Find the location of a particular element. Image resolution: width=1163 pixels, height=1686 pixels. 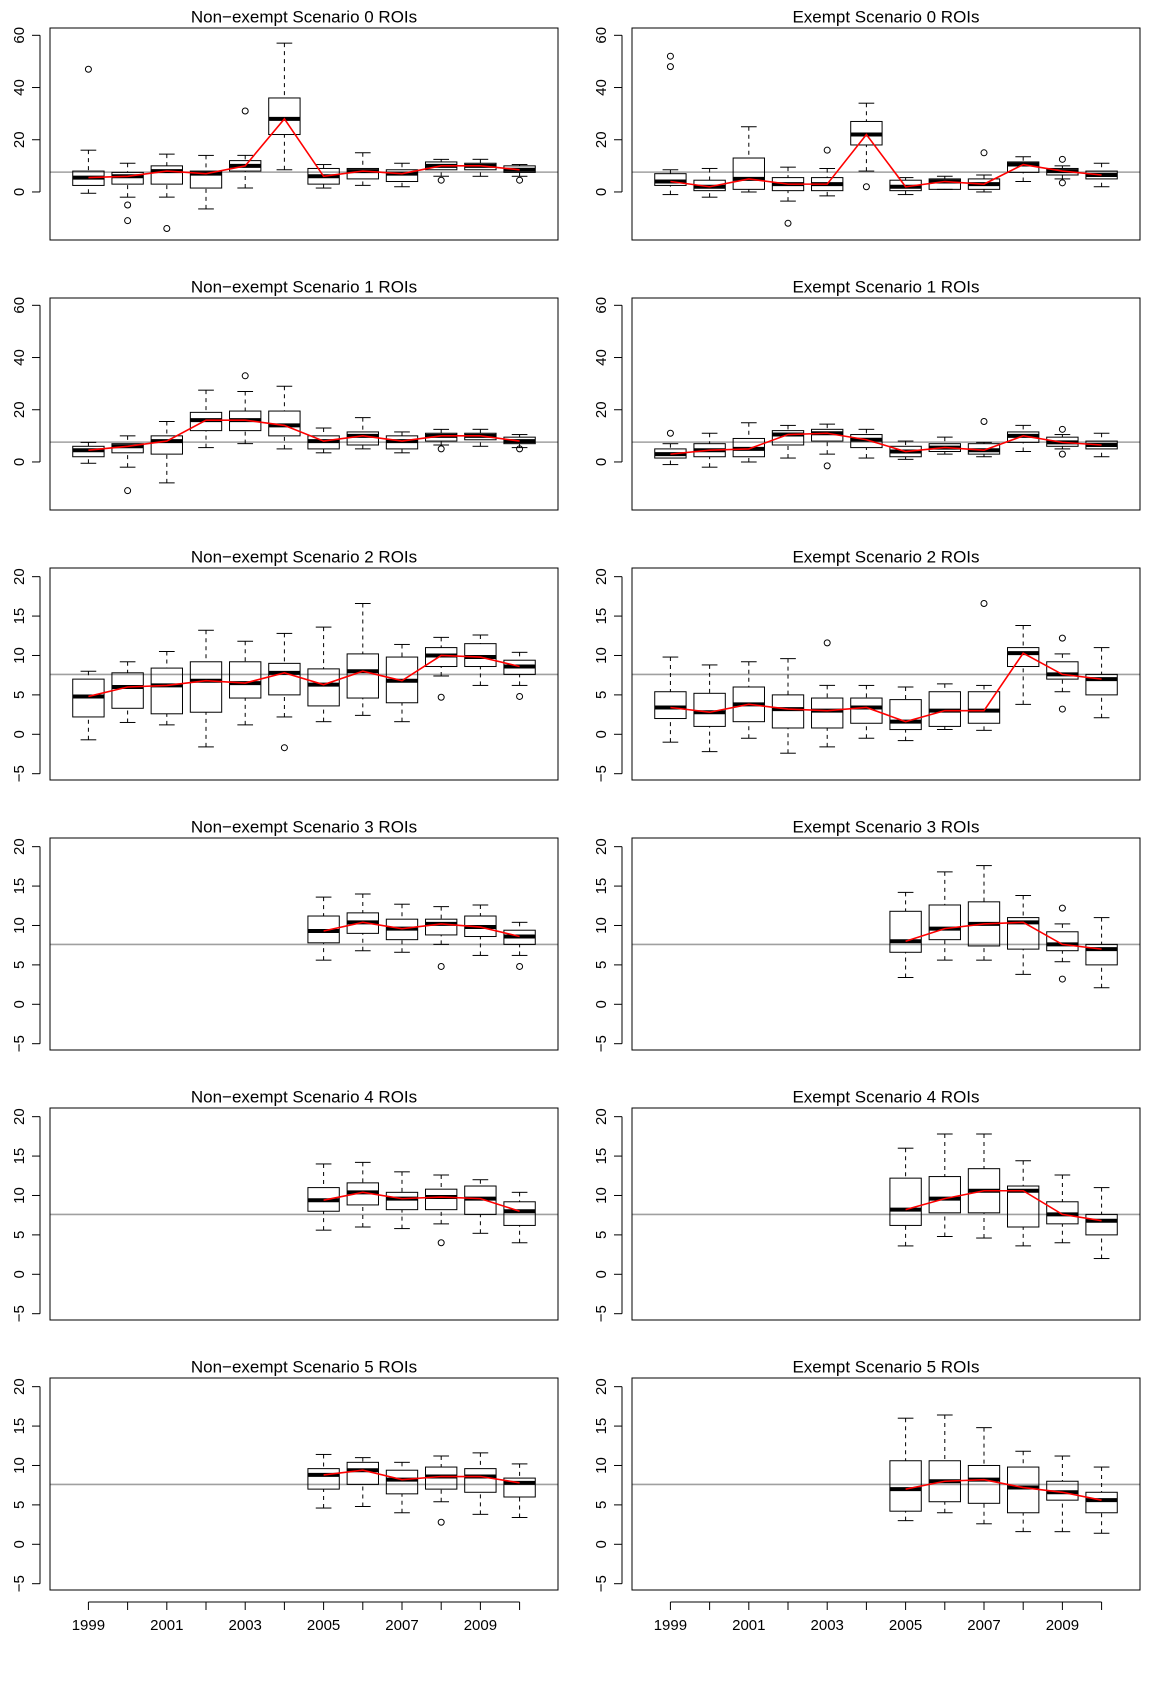

panel: Exempt Scenario 0 ROIs 0 20 40 60 is located at coordinates (867, 124).